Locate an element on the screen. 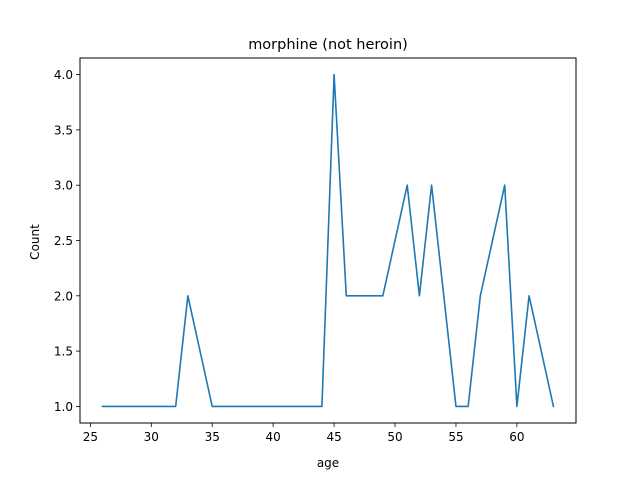  x-axis-ticks: 25 30 35 40 45 50 55 60 is located at coordinates (304, 433).